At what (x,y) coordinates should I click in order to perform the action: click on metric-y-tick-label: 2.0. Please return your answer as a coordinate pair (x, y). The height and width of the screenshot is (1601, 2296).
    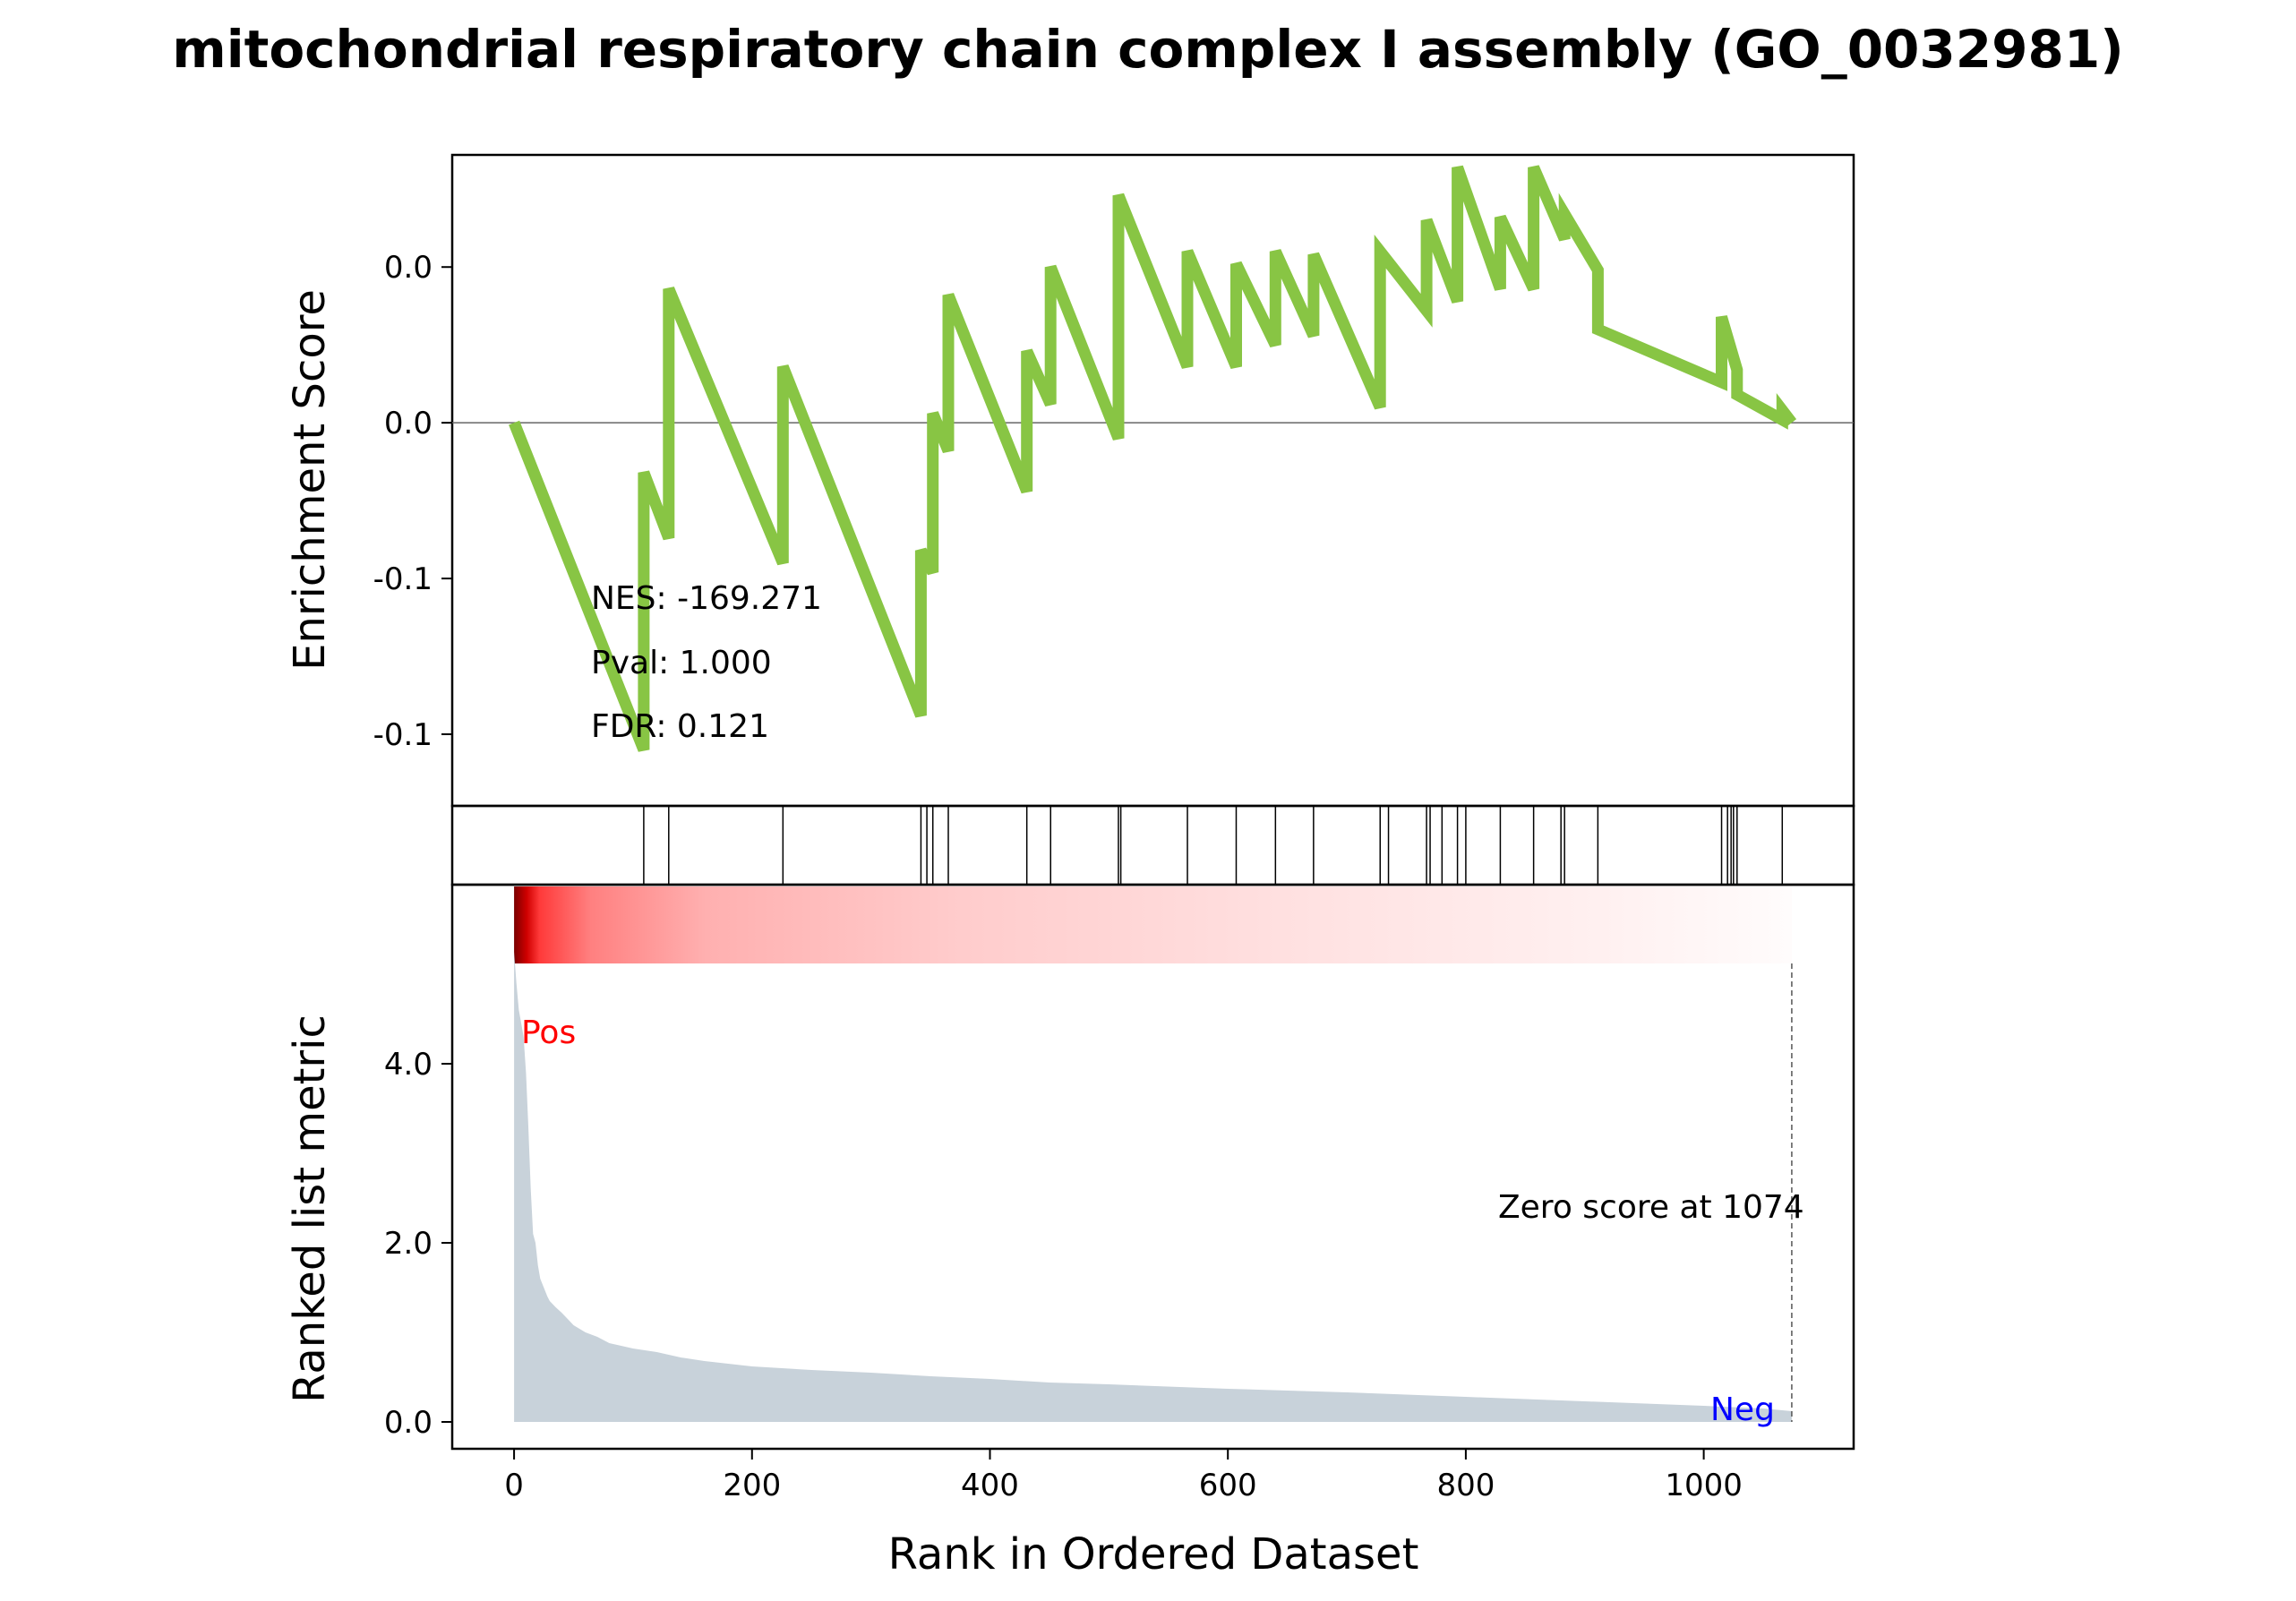
    Looking at the image, I should click on (408, 1244).